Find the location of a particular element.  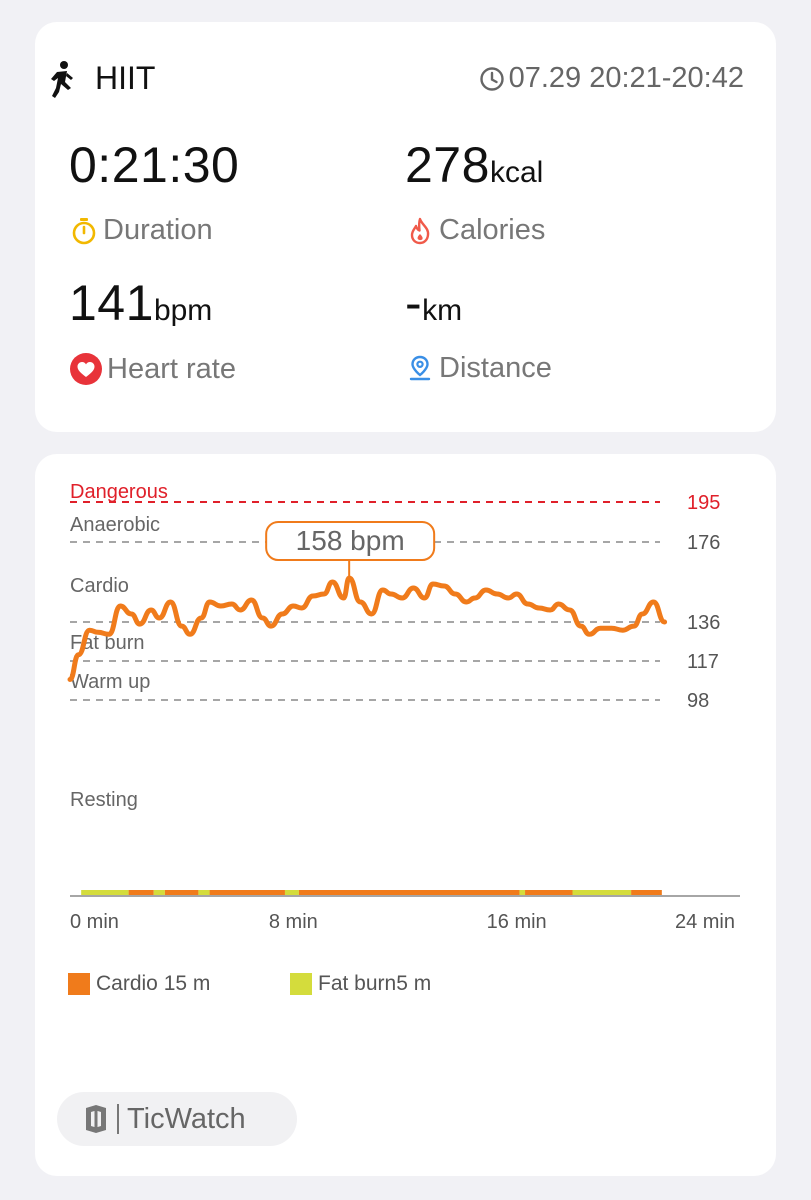

heart-rate-value: 141 is located at coordinates (111, 303).